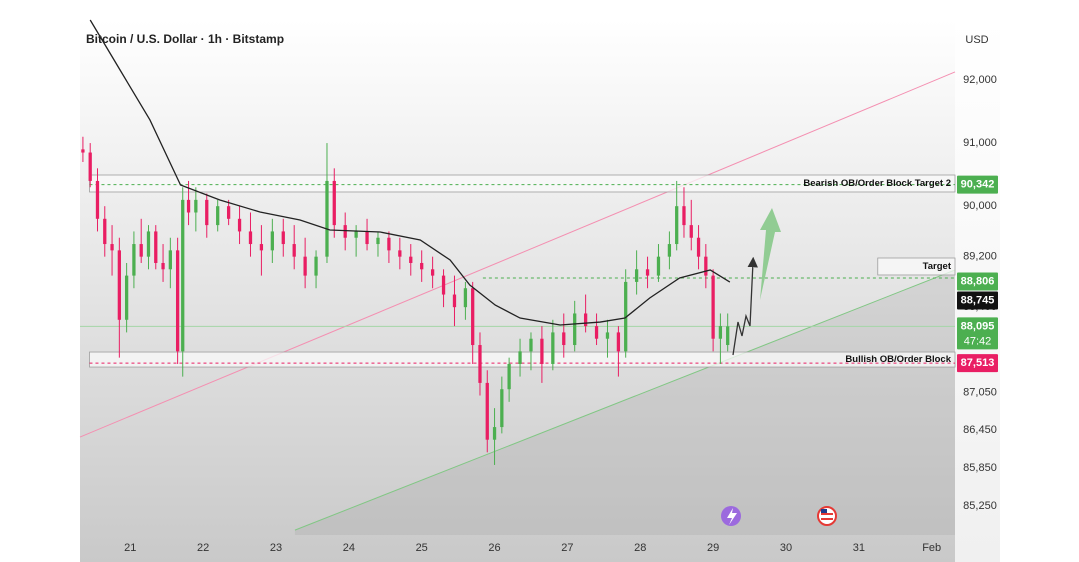 This screenshot has width=1079, height=562. What do you see at coordinates (770, 254) in the screenshot?
I see `bullish-arrow` at bounding box center [770, 254].